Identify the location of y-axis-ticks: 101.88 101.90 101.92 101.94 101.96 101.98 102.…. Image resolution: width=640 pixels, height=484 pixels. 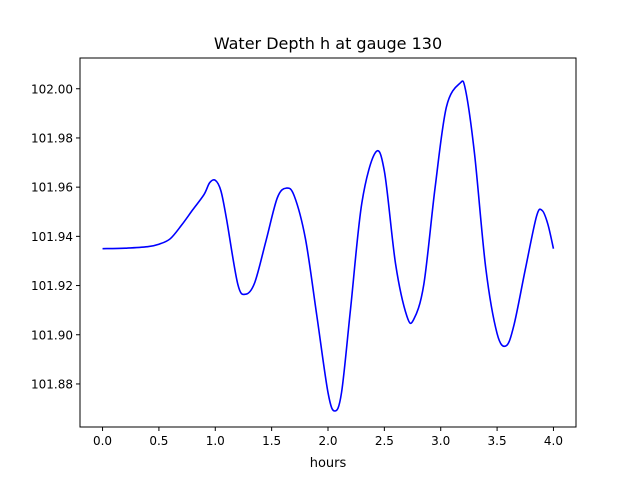
(55, 236).